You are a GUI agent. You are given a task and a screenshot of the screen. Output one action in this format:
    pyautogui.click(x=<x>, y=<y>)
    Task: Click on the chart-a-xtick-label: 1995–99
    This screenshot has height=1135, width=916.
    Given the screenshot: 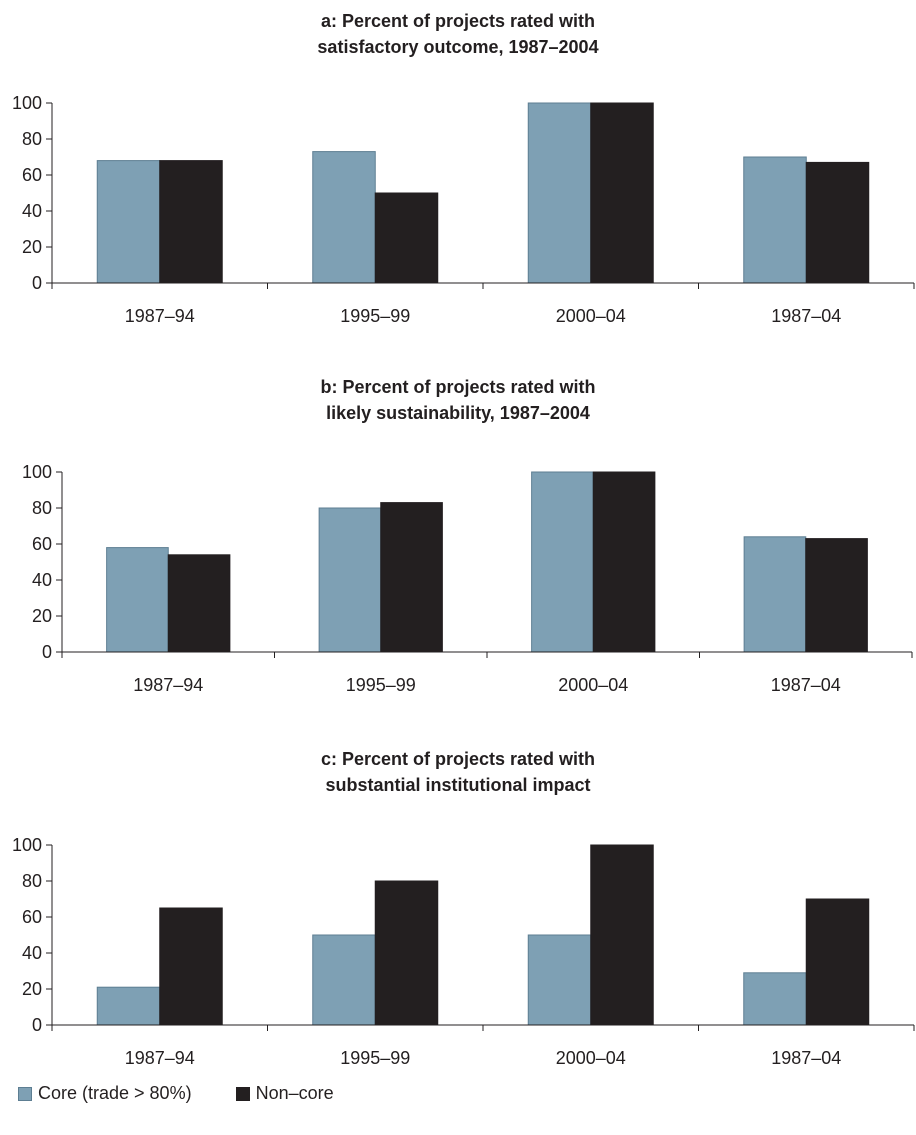 What is the action you would take?
    pyautogui.click(x=375, y=316)
    